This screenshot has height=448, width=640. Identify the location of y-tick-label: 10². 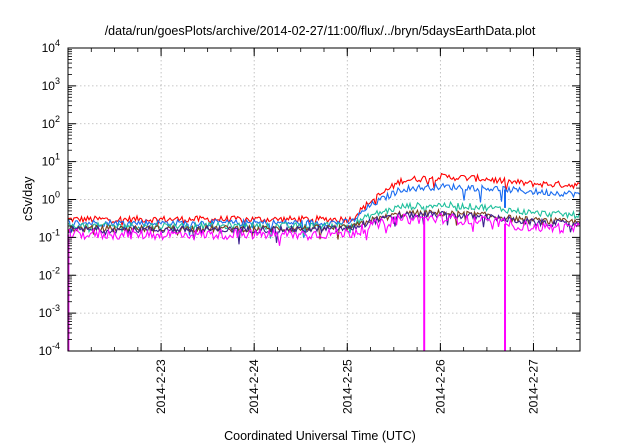
(51, 122).